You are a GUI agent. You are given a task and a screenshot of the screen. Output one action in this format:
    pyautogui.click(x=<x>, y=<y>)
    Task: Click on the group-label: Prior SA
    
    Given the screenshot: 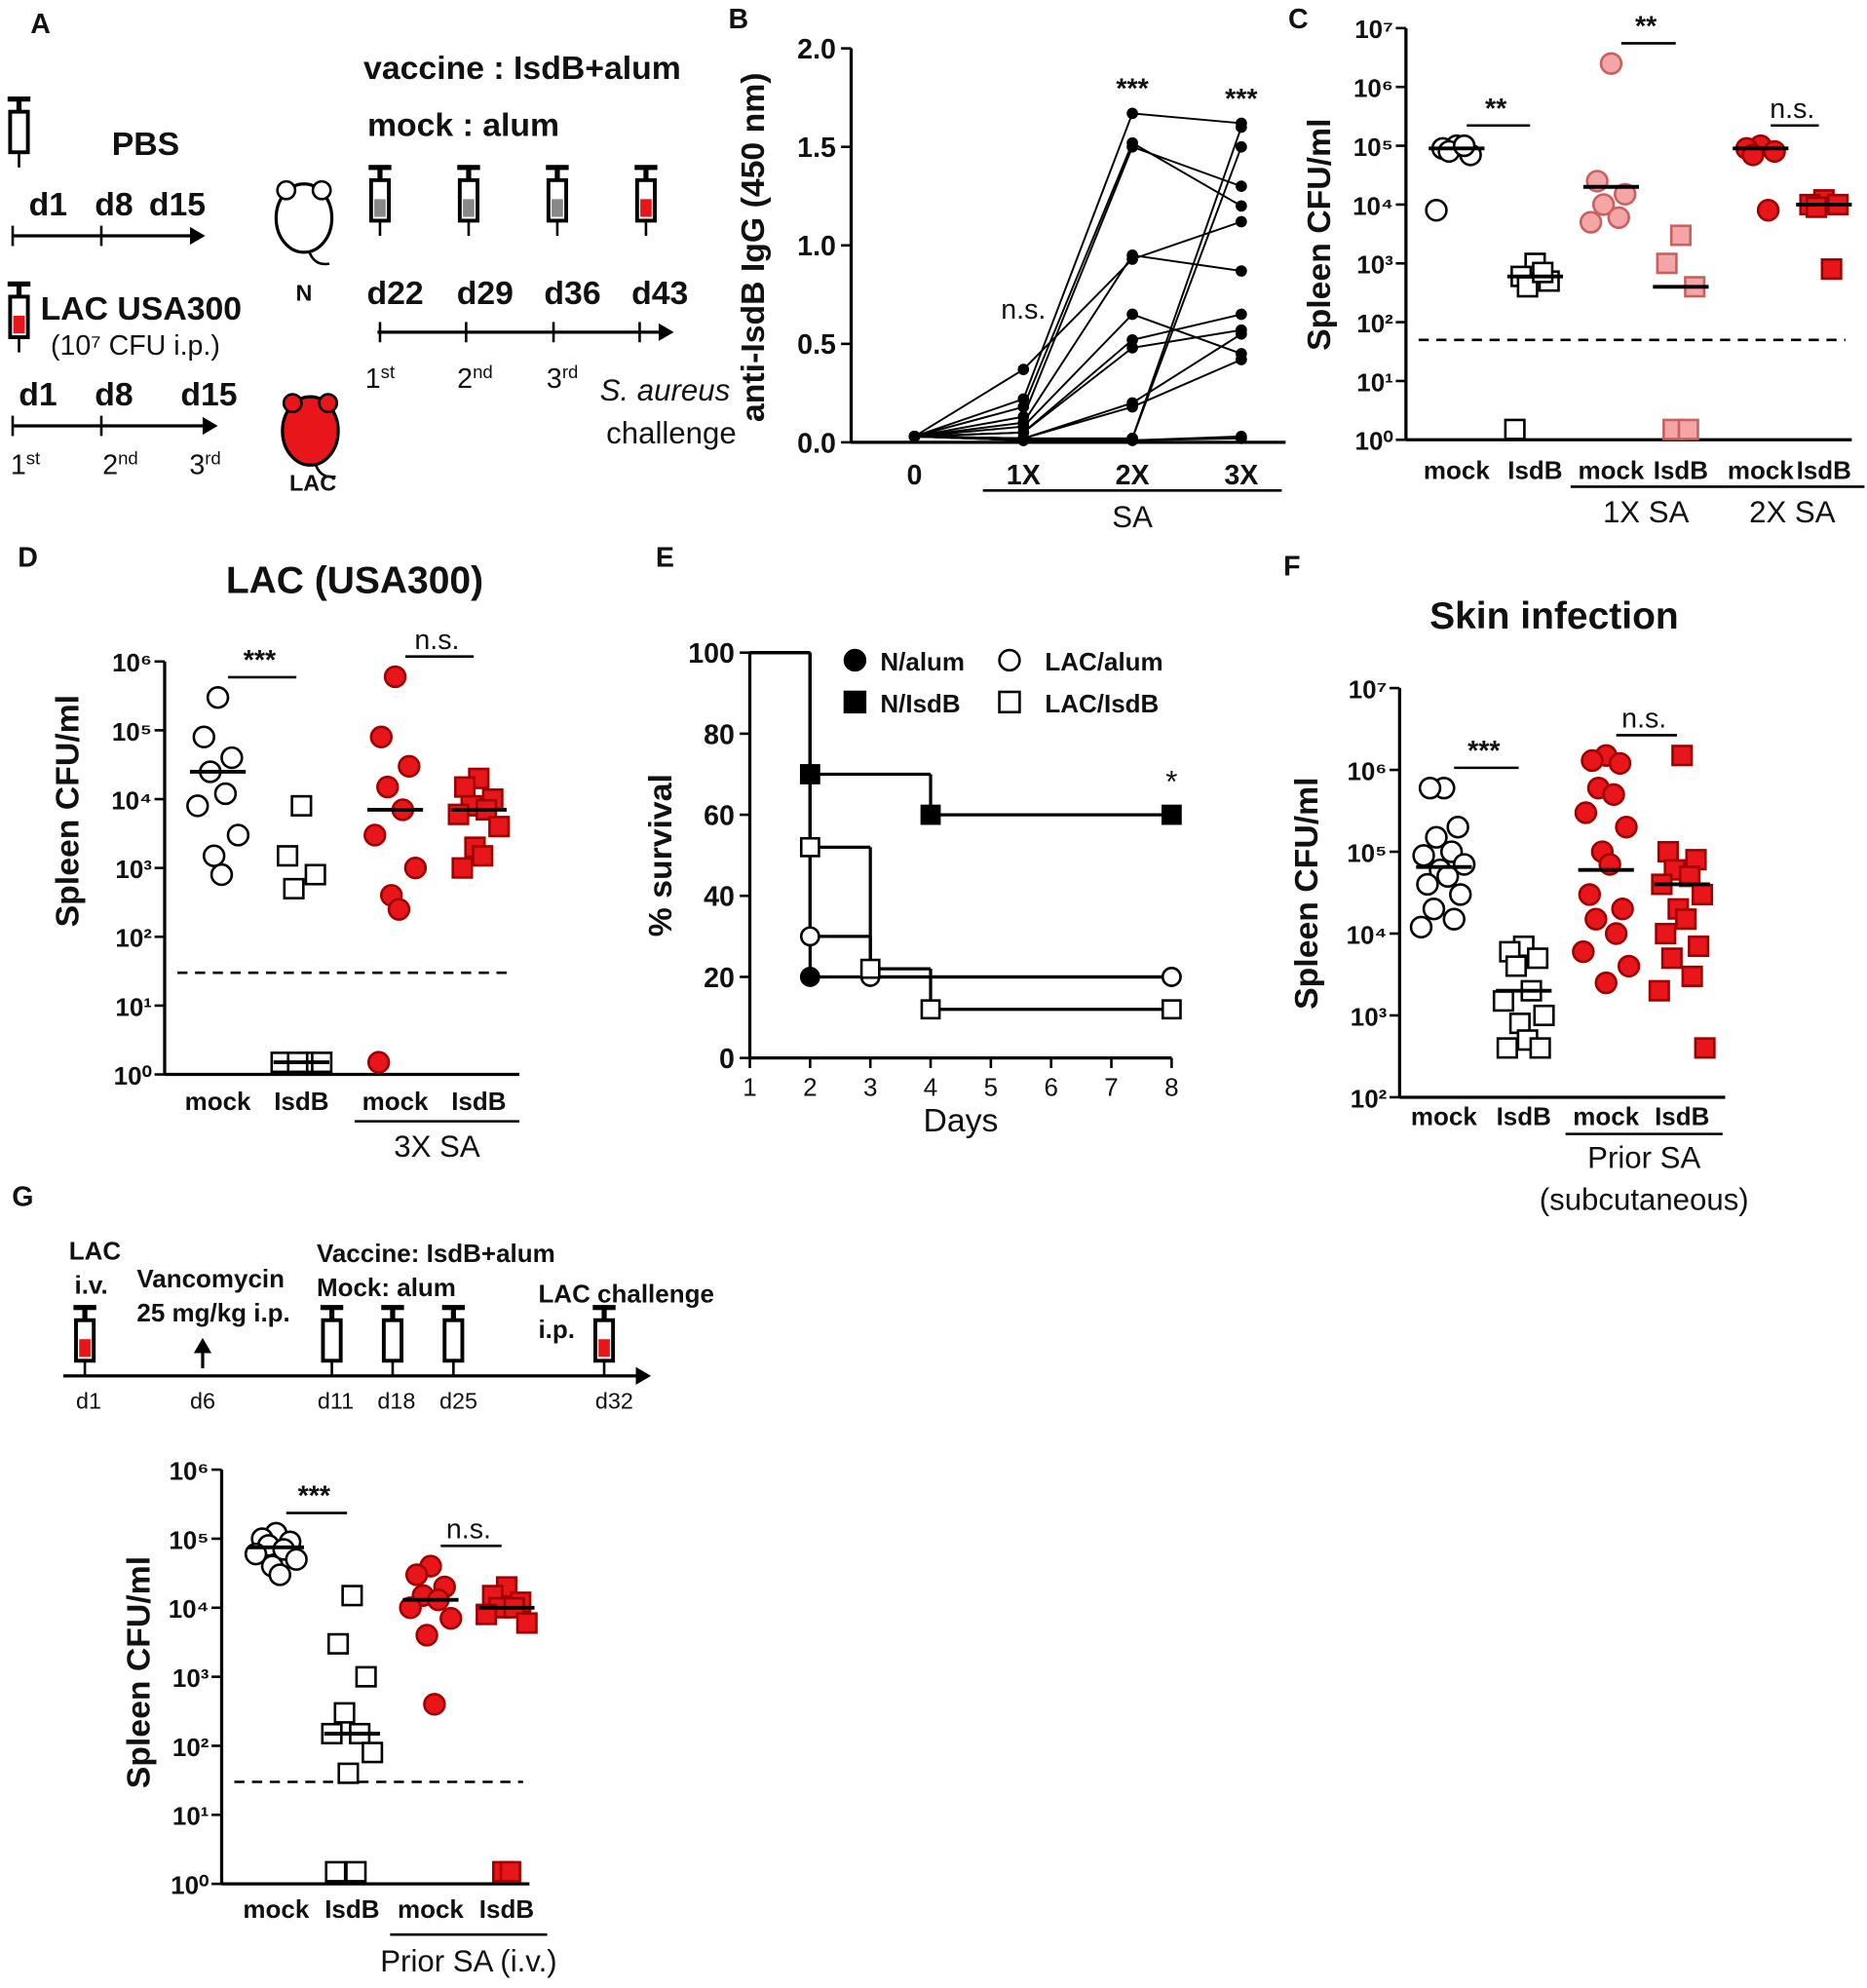 What is the action you would take?
    pyautogui.click(x=1643, y=1158)
    